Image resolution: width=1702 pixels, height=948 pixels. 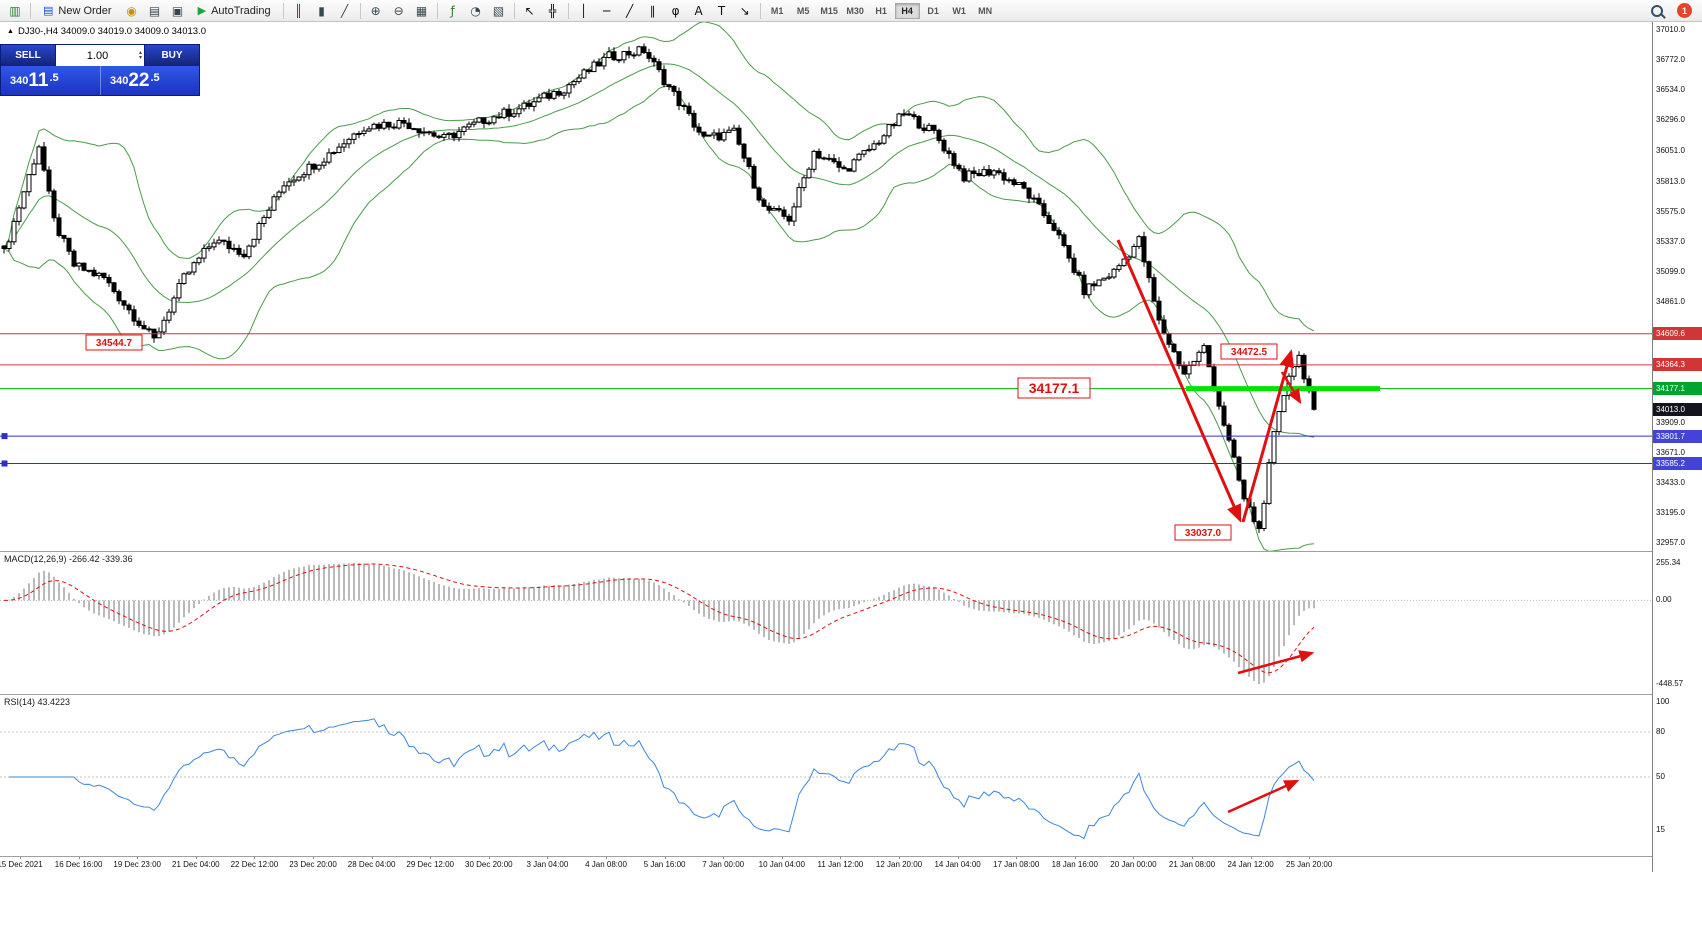 What do you see at coordinates (907, 10) in the screenshot?
I see `timeframe-h4-button: H4` at bounding box center [907, 10].